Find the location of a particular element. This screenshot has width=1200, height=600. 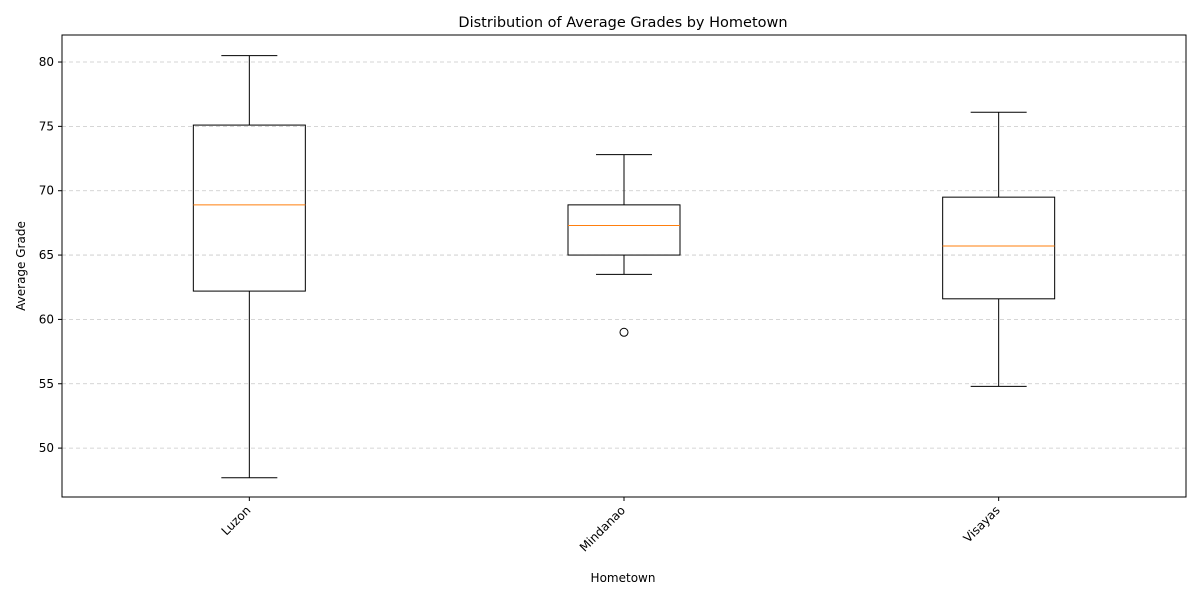

y-tick-label: 50 is located at coordinates (46, 448).